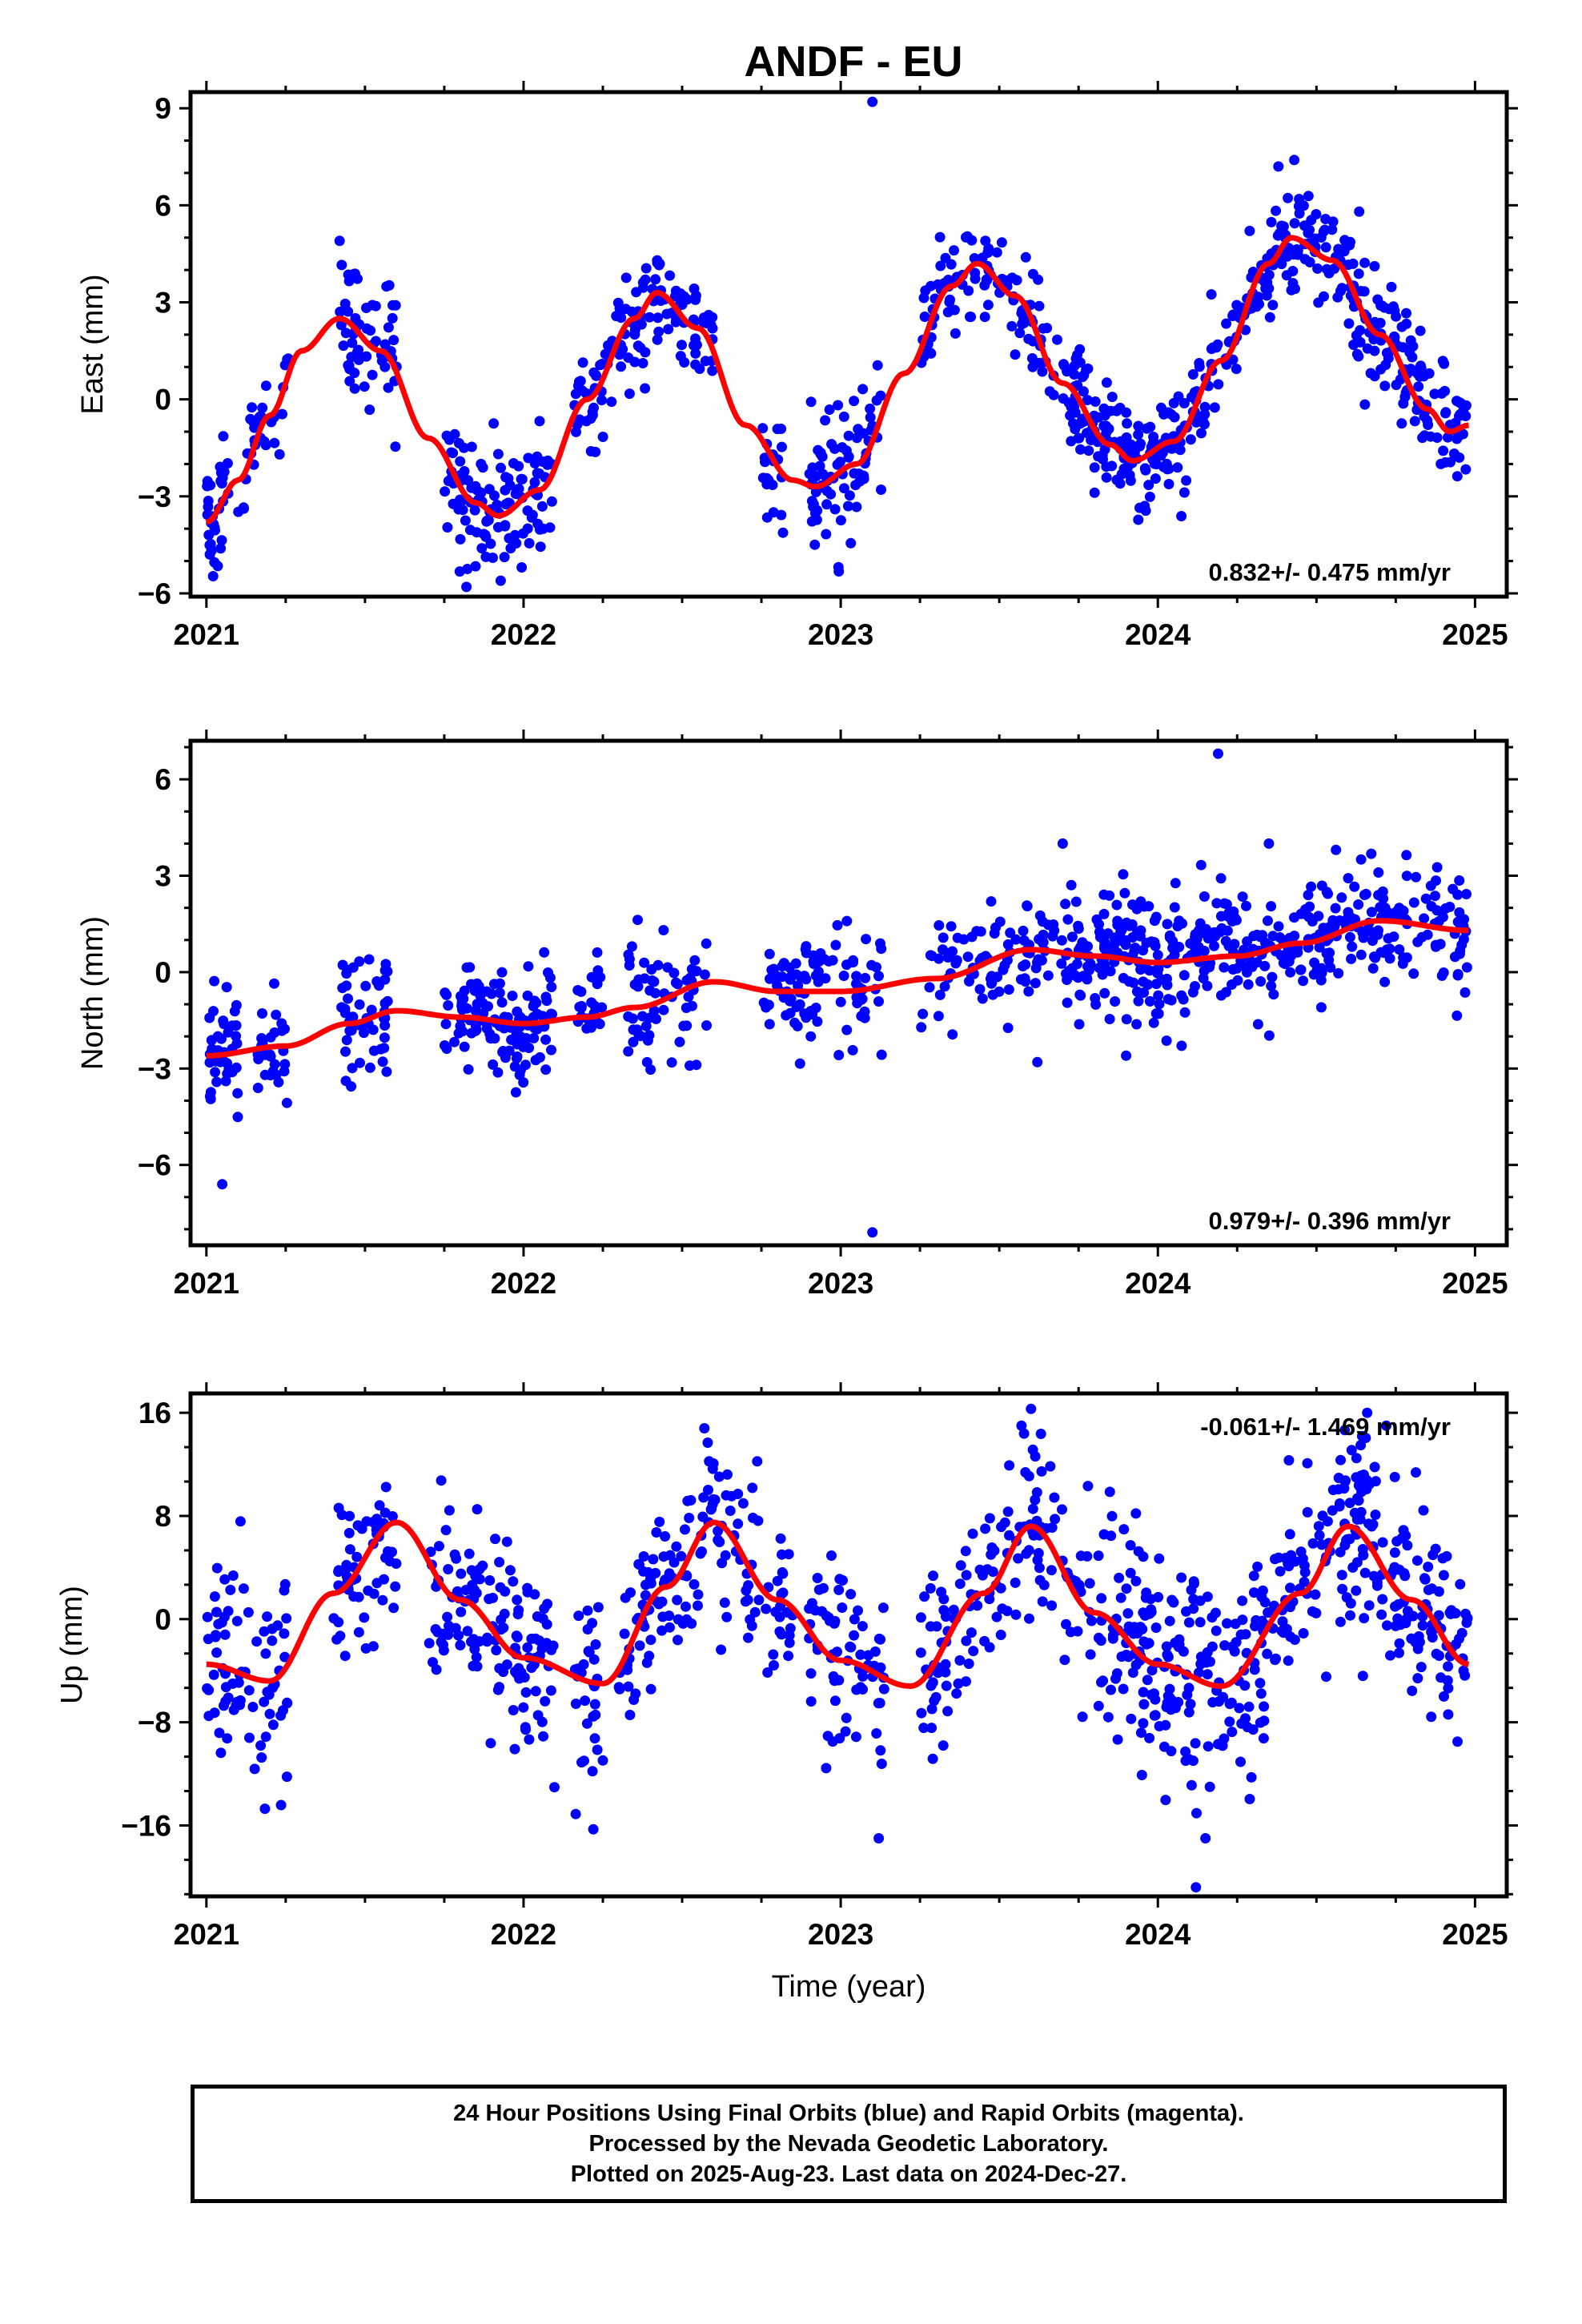 Image resolution: width=1582 pixels, height=2324 pixels. I want to click on x-tick-label: 2025, so click(1475, 1934).